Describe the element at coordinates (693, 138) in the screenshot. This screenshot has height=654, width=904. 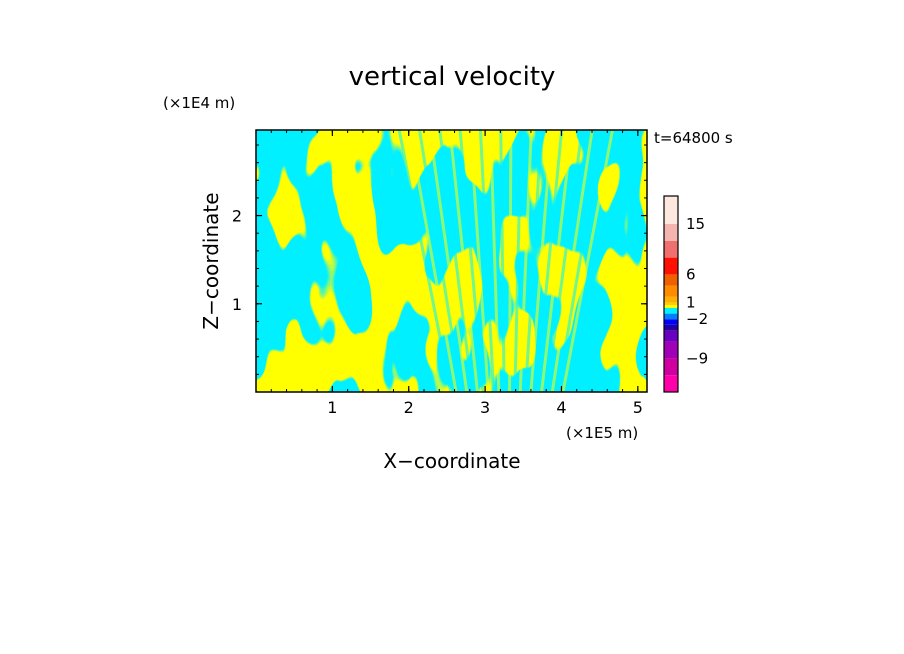
I see `time-label: t=64800 s` at that location.